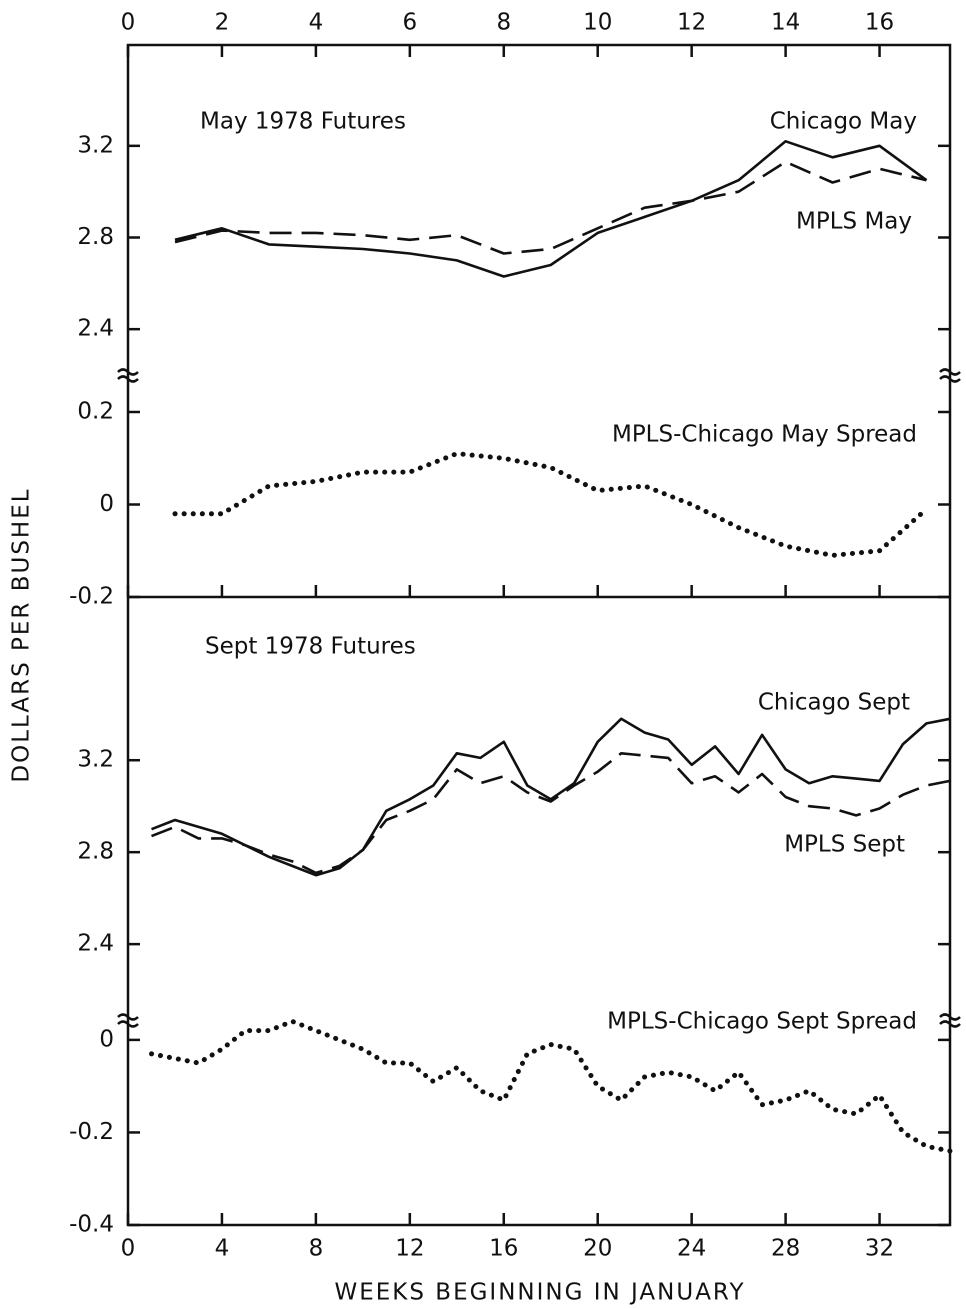 The height and width of the screenshot is (1309, 966). Describe the element at coordinates (95, 412) in the screenshot. I see `y-tick-label: 0.2` at that location.